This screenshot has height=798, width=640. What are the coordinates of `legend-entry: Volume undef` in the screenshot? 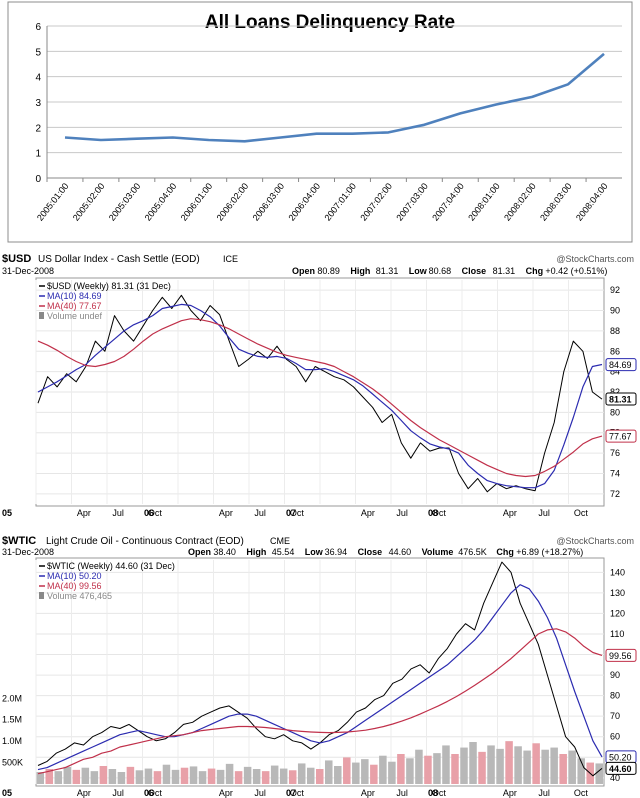 It's located at (75, 316).